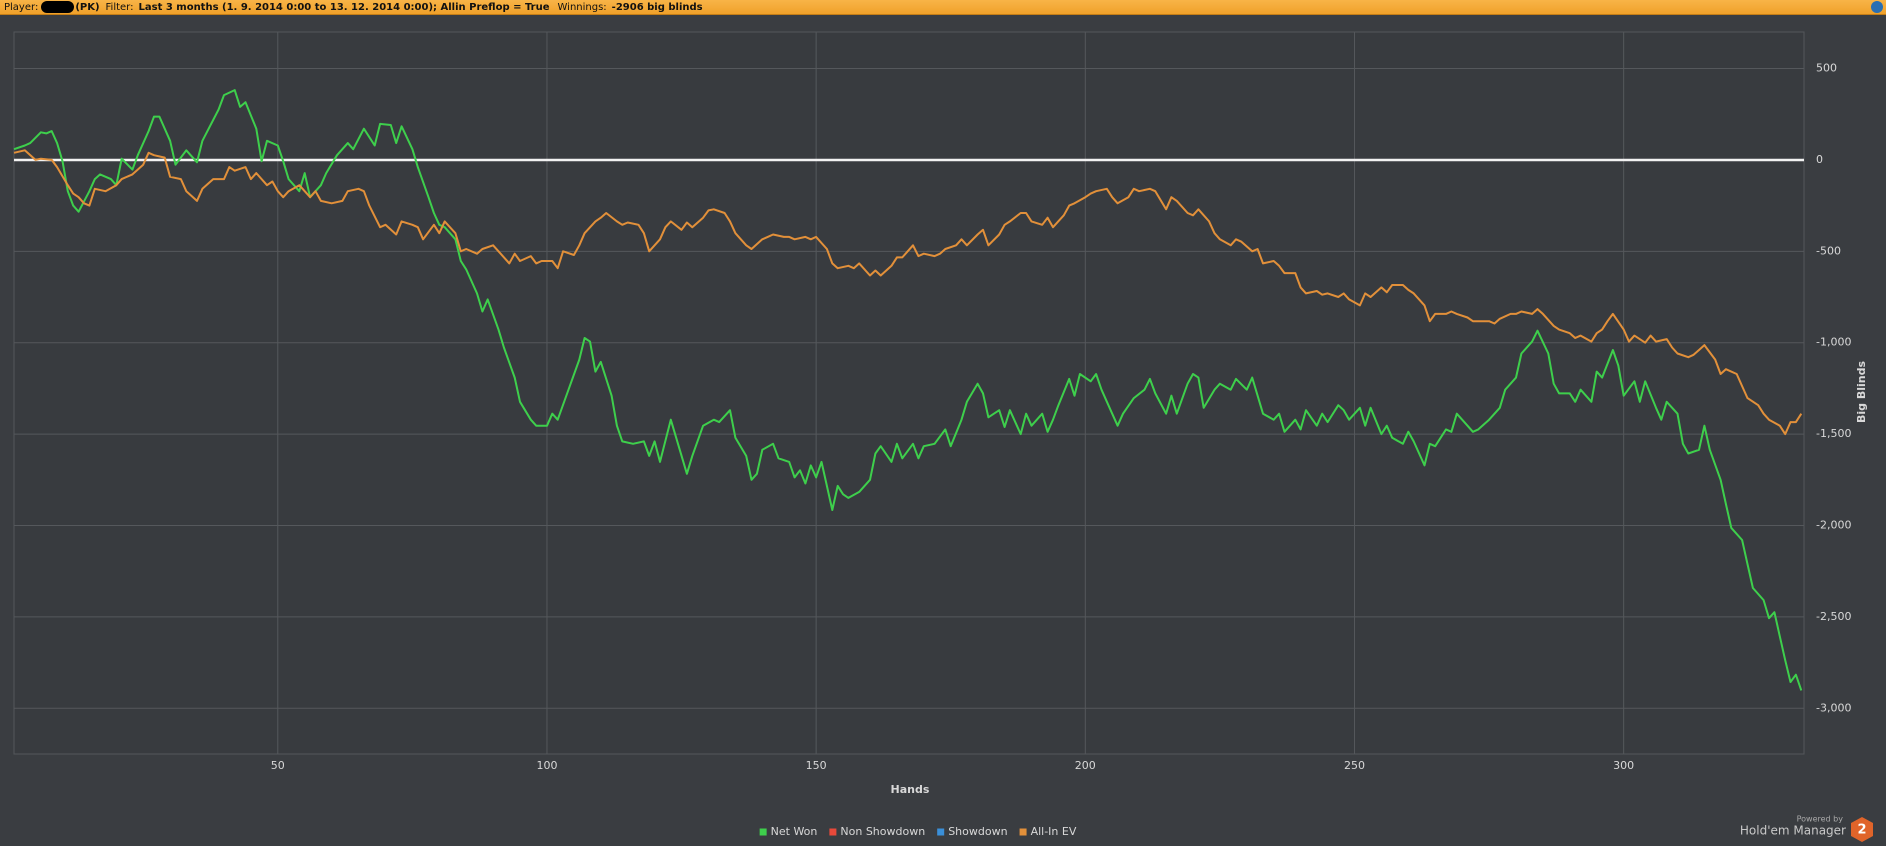 The width and height of the screenshot is (1886, 846). What do you see at coordinates (58, 7) in the screenshot?
I see `redacted-name` at bounding box center [58, 7].